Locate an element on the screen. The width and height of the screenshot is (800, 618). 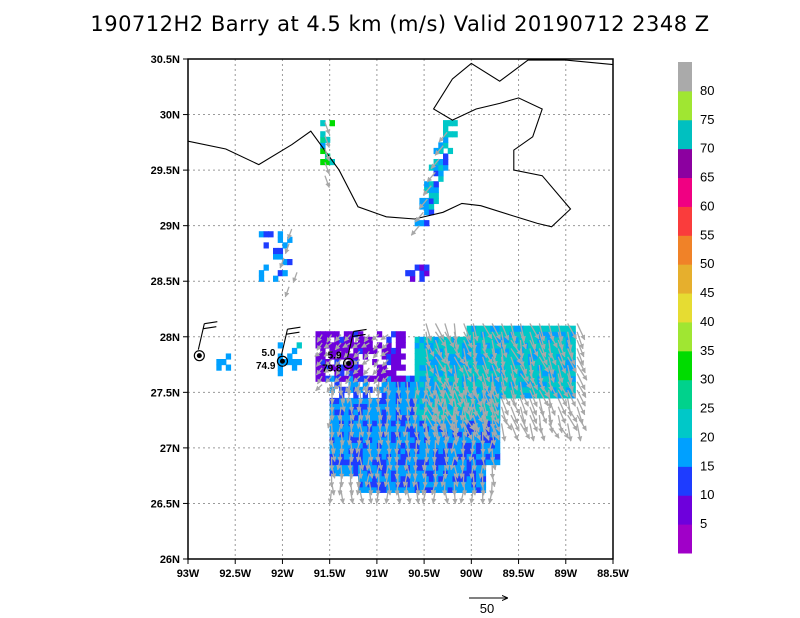
station-ring is located at coordinates (348, 363).